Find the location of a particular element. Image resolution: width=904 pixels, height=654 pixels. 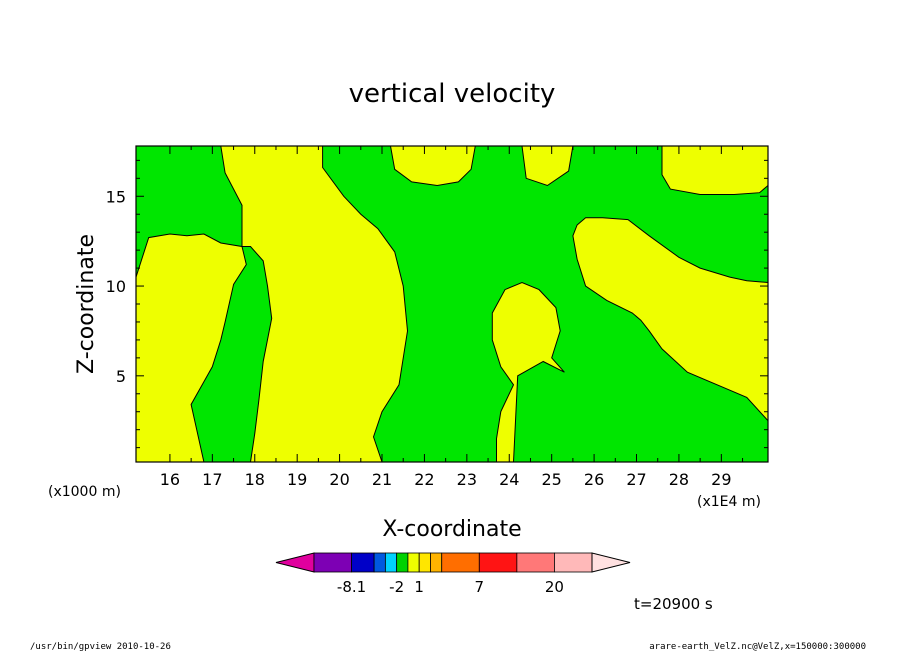

colorbar: -8.1 -2 1 7 20 is located at coordinates (453, 574).